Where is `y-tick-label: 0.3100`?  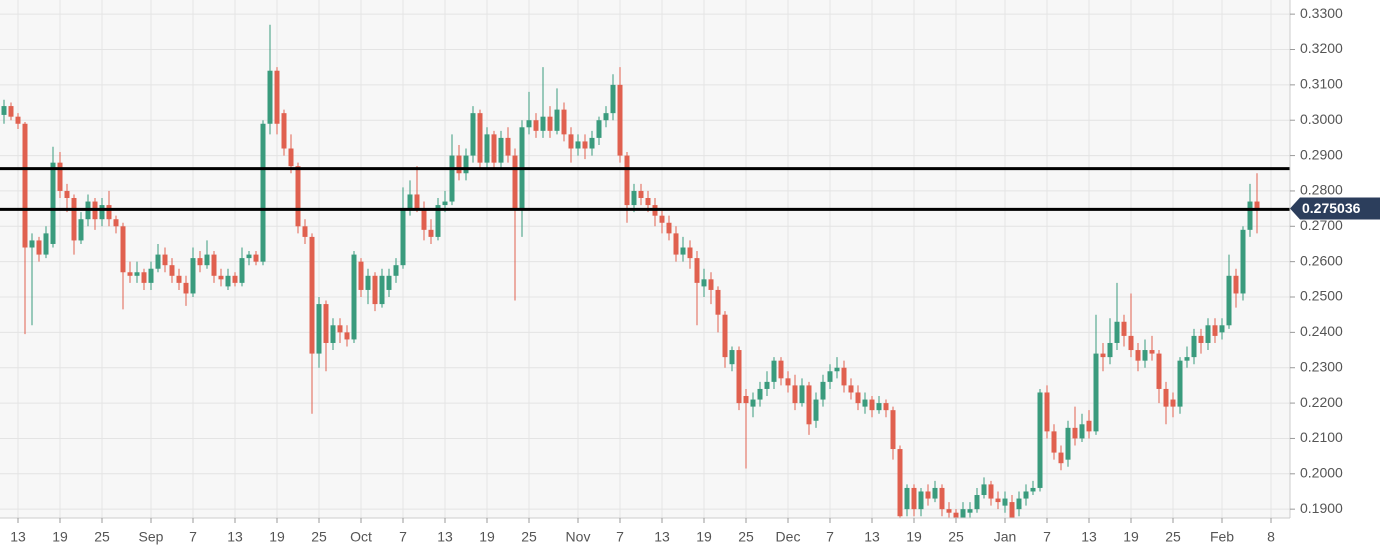
y-tick-label: 0.3100 is located at coordinates (1321, 84).